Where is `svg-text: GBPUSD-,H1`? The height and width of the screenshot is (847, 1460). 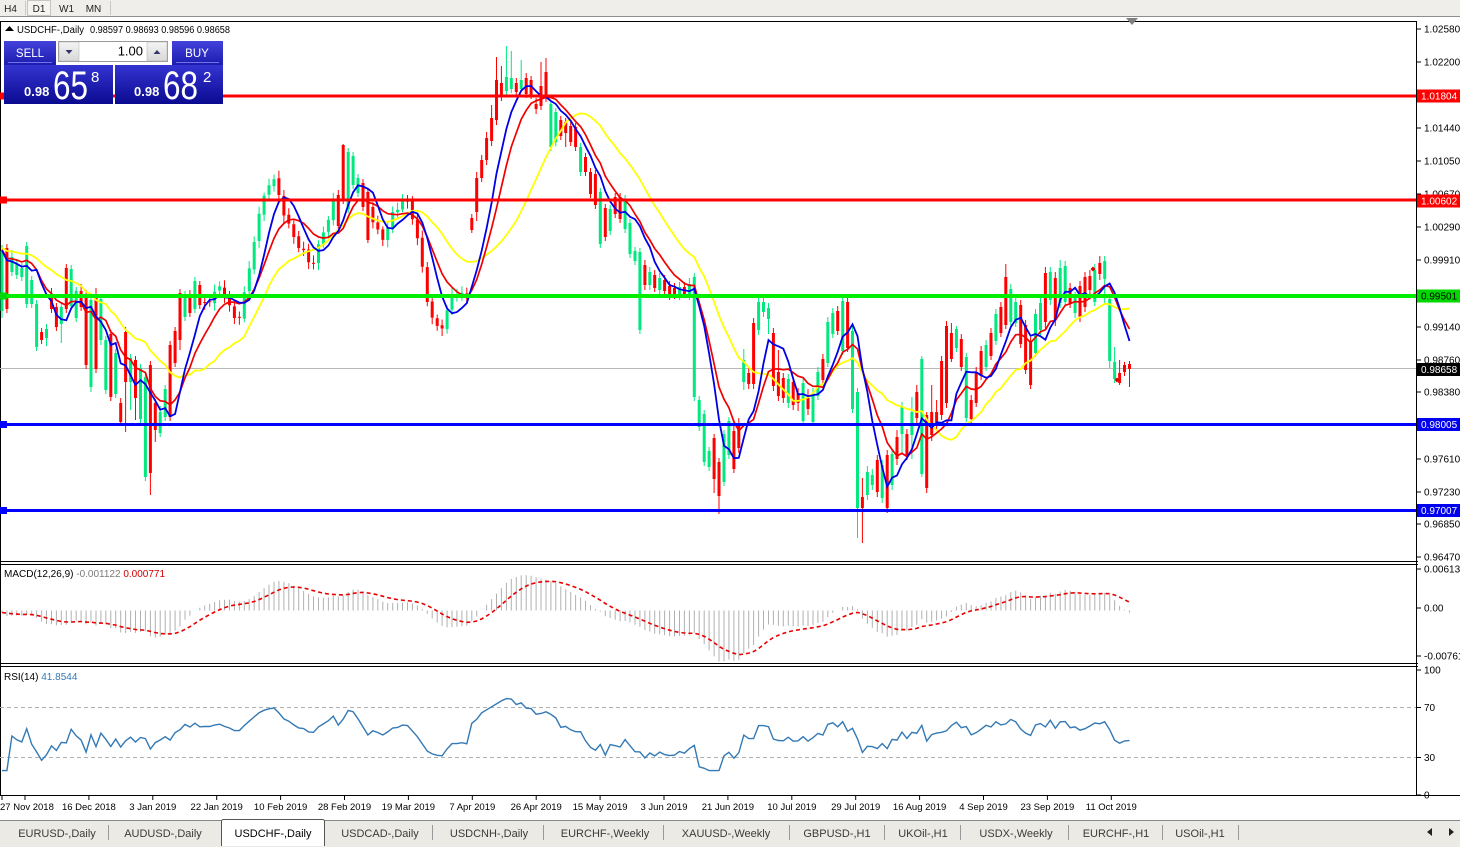 svg-text: GBPUSD-,H1 is located at coordinates (836, 834).